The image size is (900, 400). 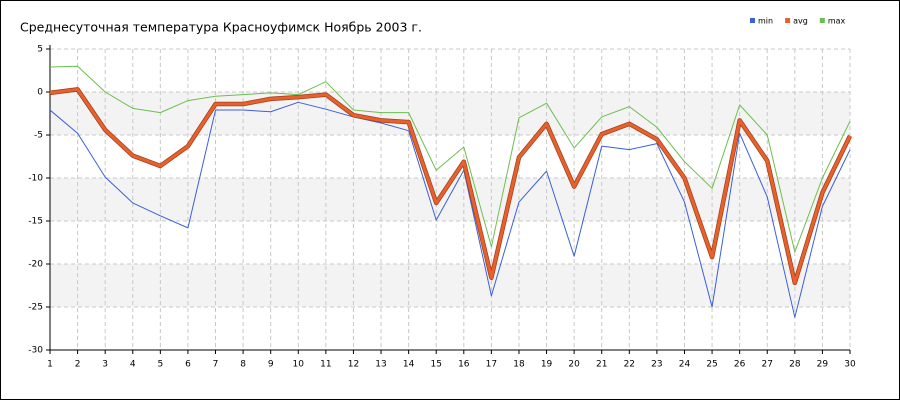 What do you see at coordinates (271, 365) in the screenshot?
I see `x-tick-label: 9` at bounding box center [271, 365].